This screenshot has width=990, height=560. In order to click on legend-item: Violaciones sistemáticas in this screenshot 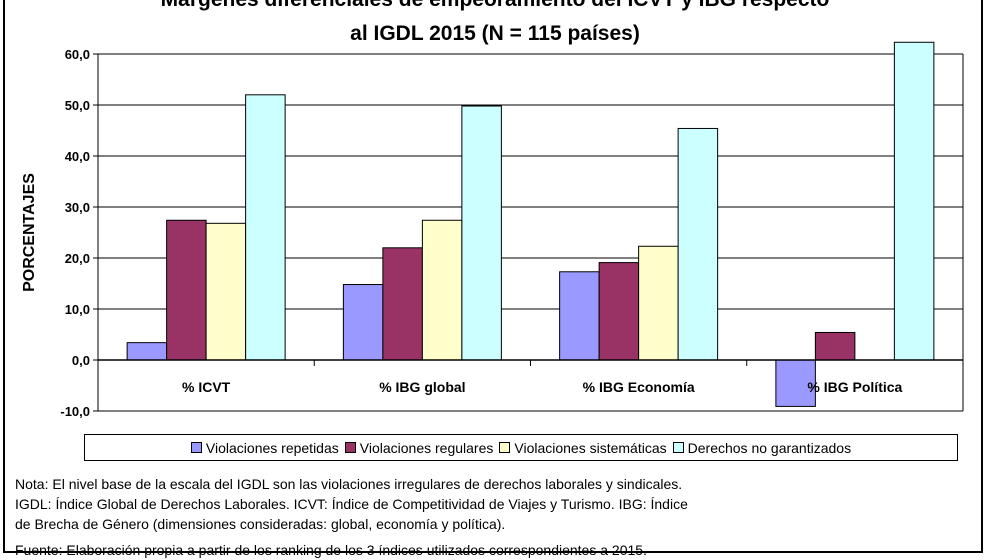, I will do `click(583, 447)`.